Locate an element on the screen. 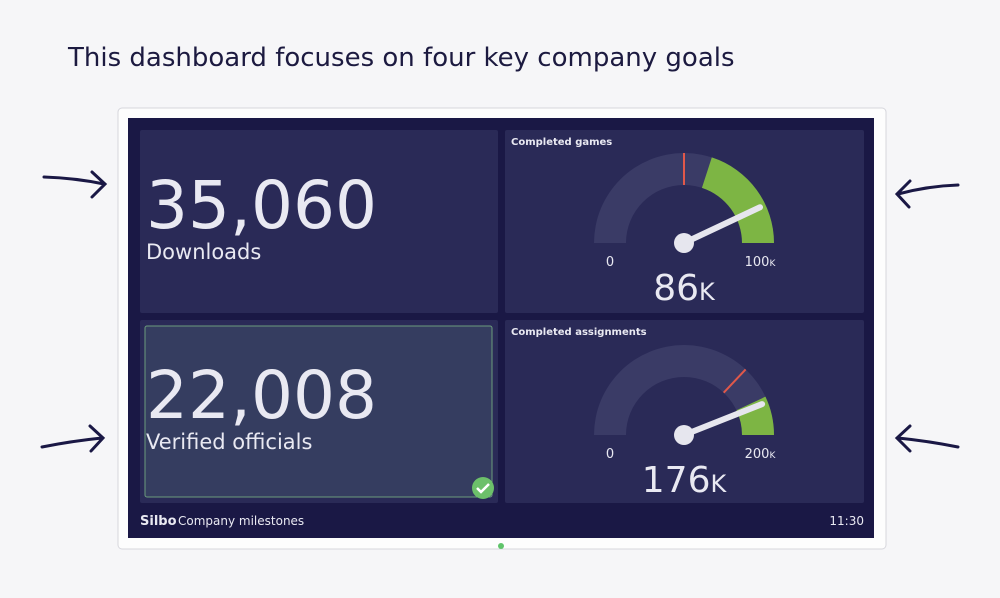 The width and height of the screenshot is (1000, 598). gauge-value: 176 is located at coordinates (676, 480).